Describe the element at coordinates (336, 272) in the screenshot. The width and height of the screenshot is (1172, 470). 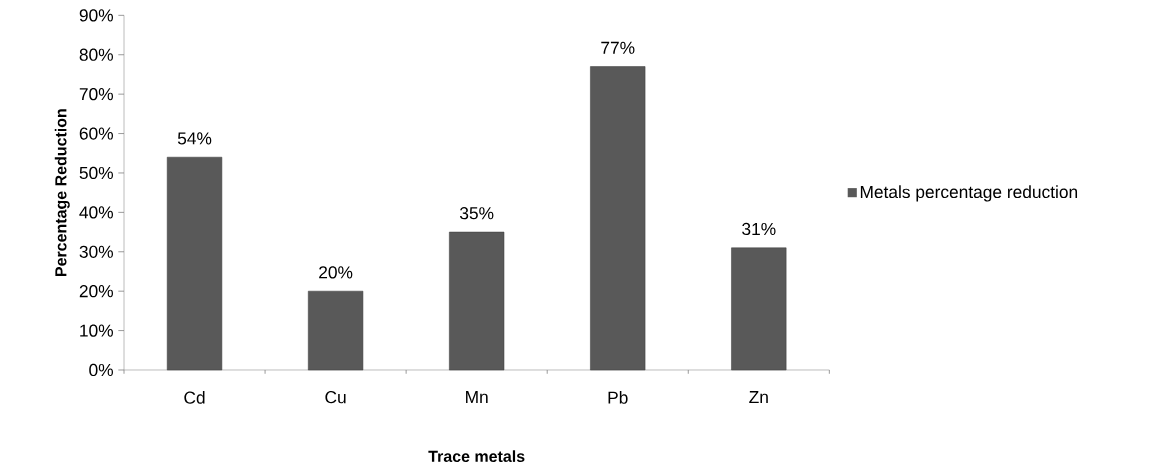
I see `data-label: 20%` at that location.